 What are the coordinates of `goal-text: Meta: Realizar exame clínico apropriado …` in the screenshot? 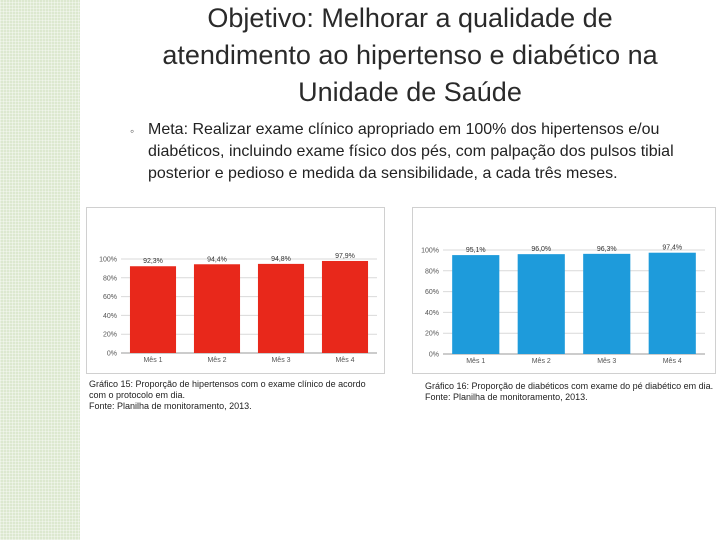 It's located at (411, 151).